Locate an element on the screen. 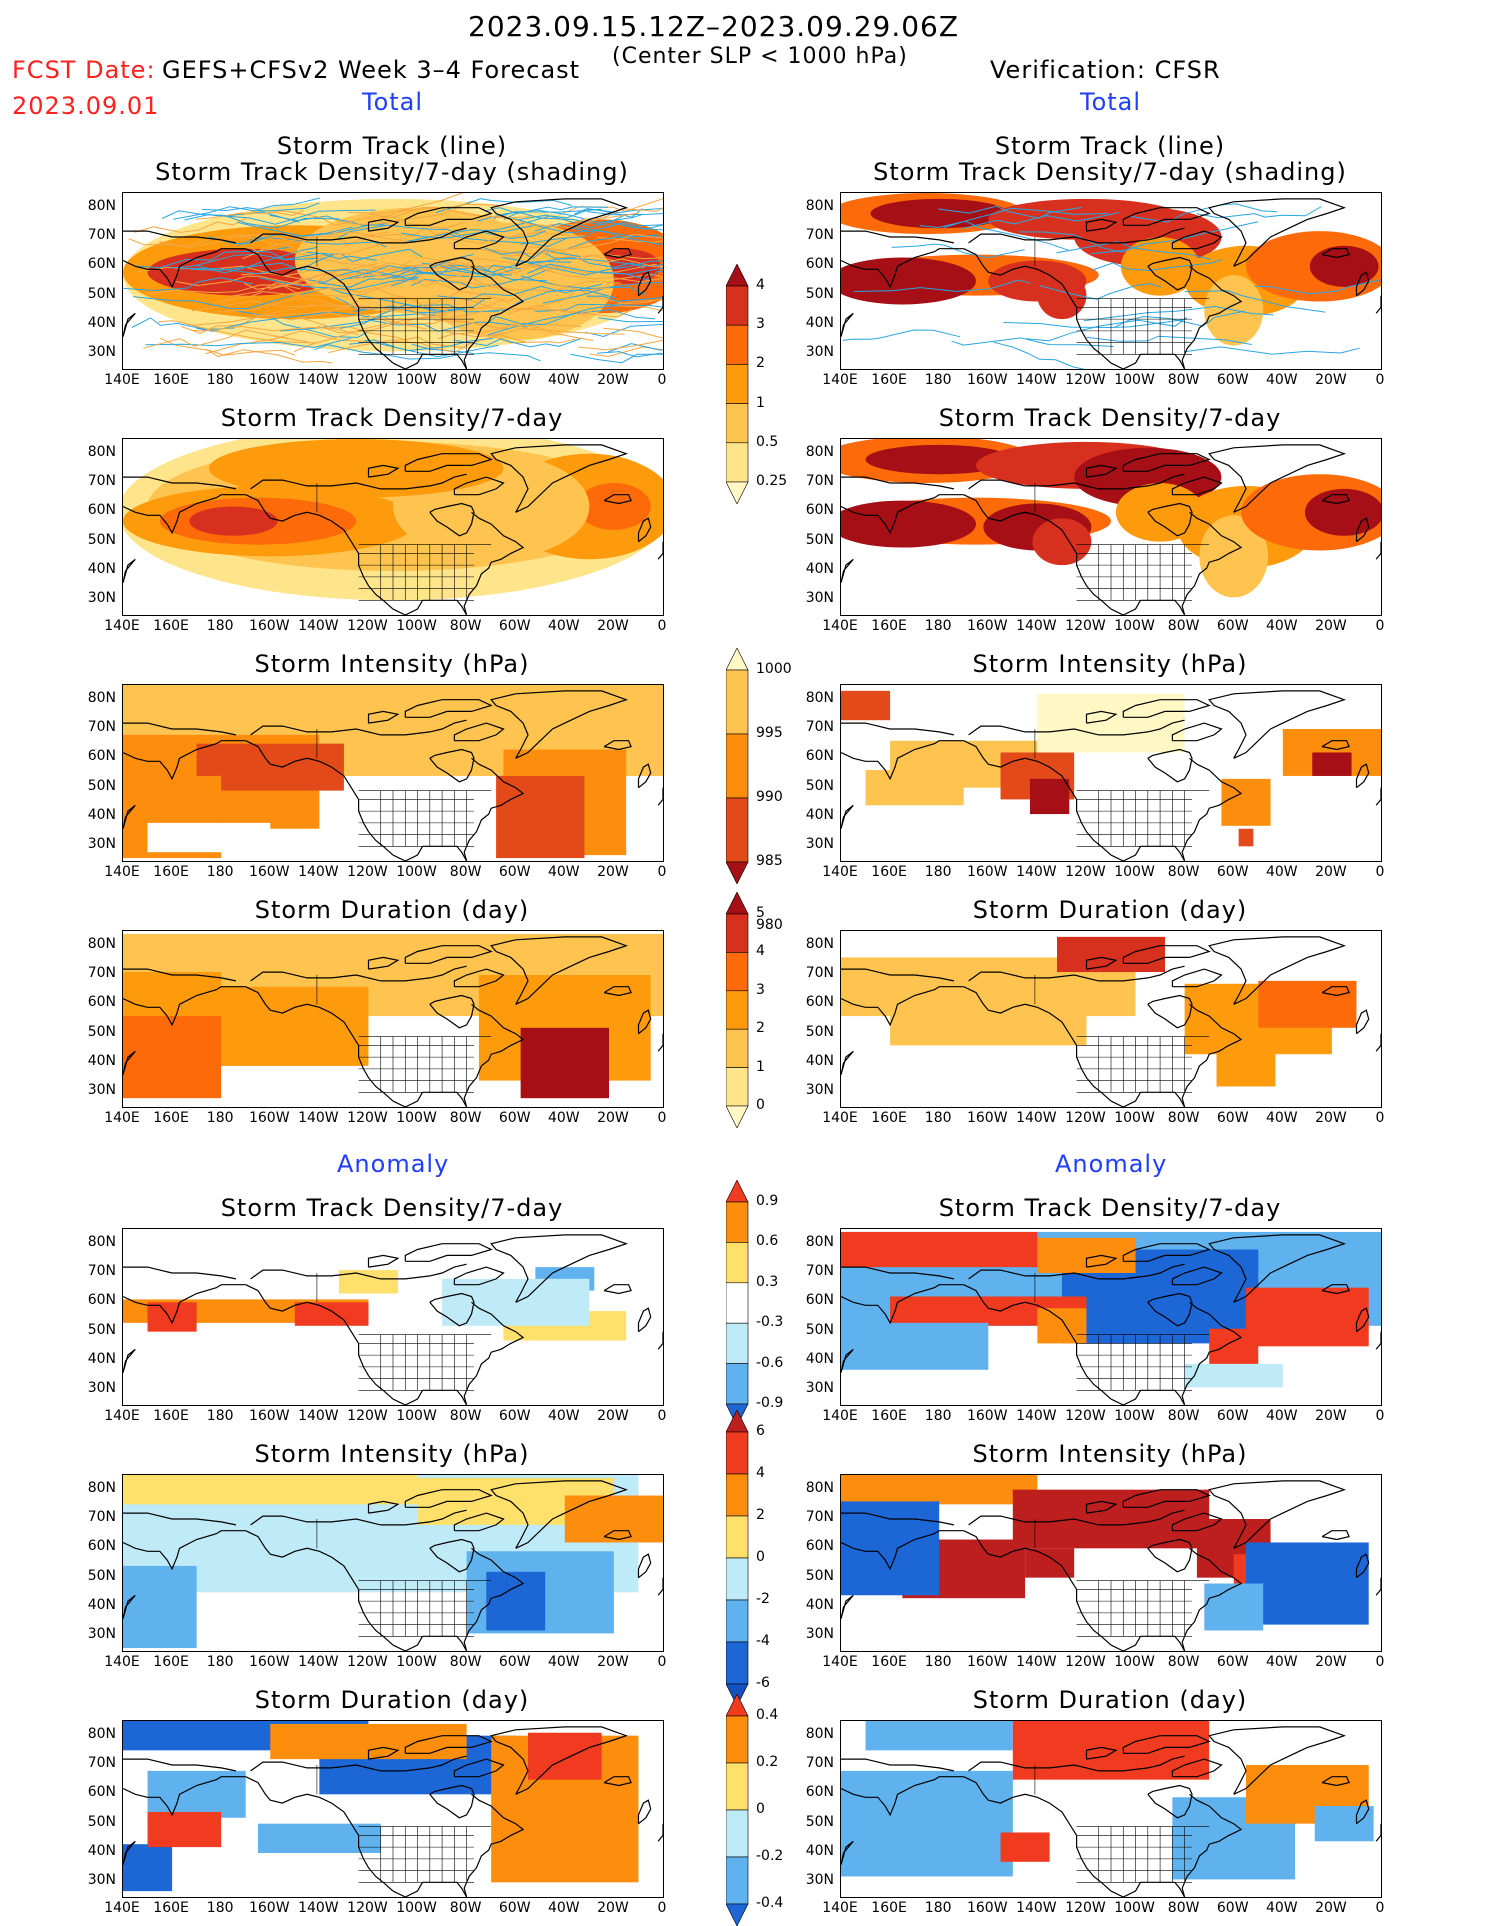  anom-duration-map-forecast is located at coordinates (393, 1809).